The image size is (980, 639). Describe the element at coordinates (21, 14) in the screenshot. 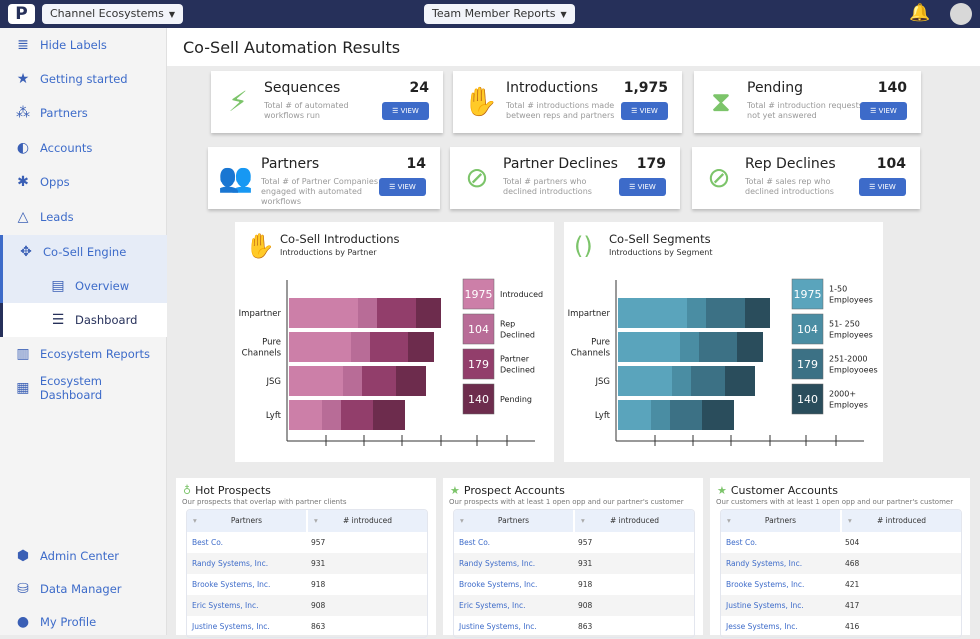

I see `app-logo: P` at that location.